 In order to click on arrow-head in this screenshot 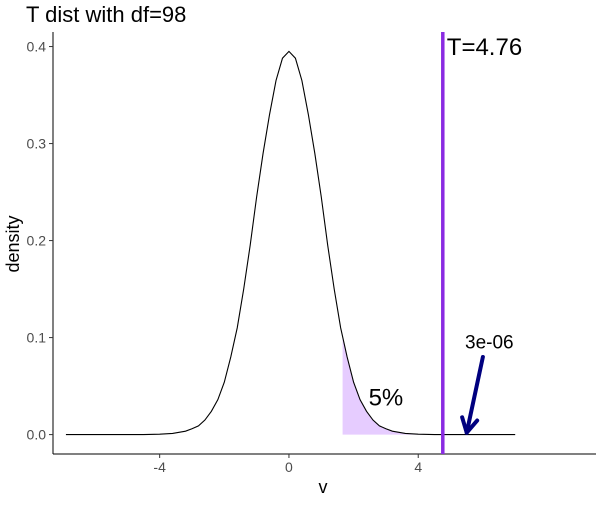, I will do `click(470, 425)`.